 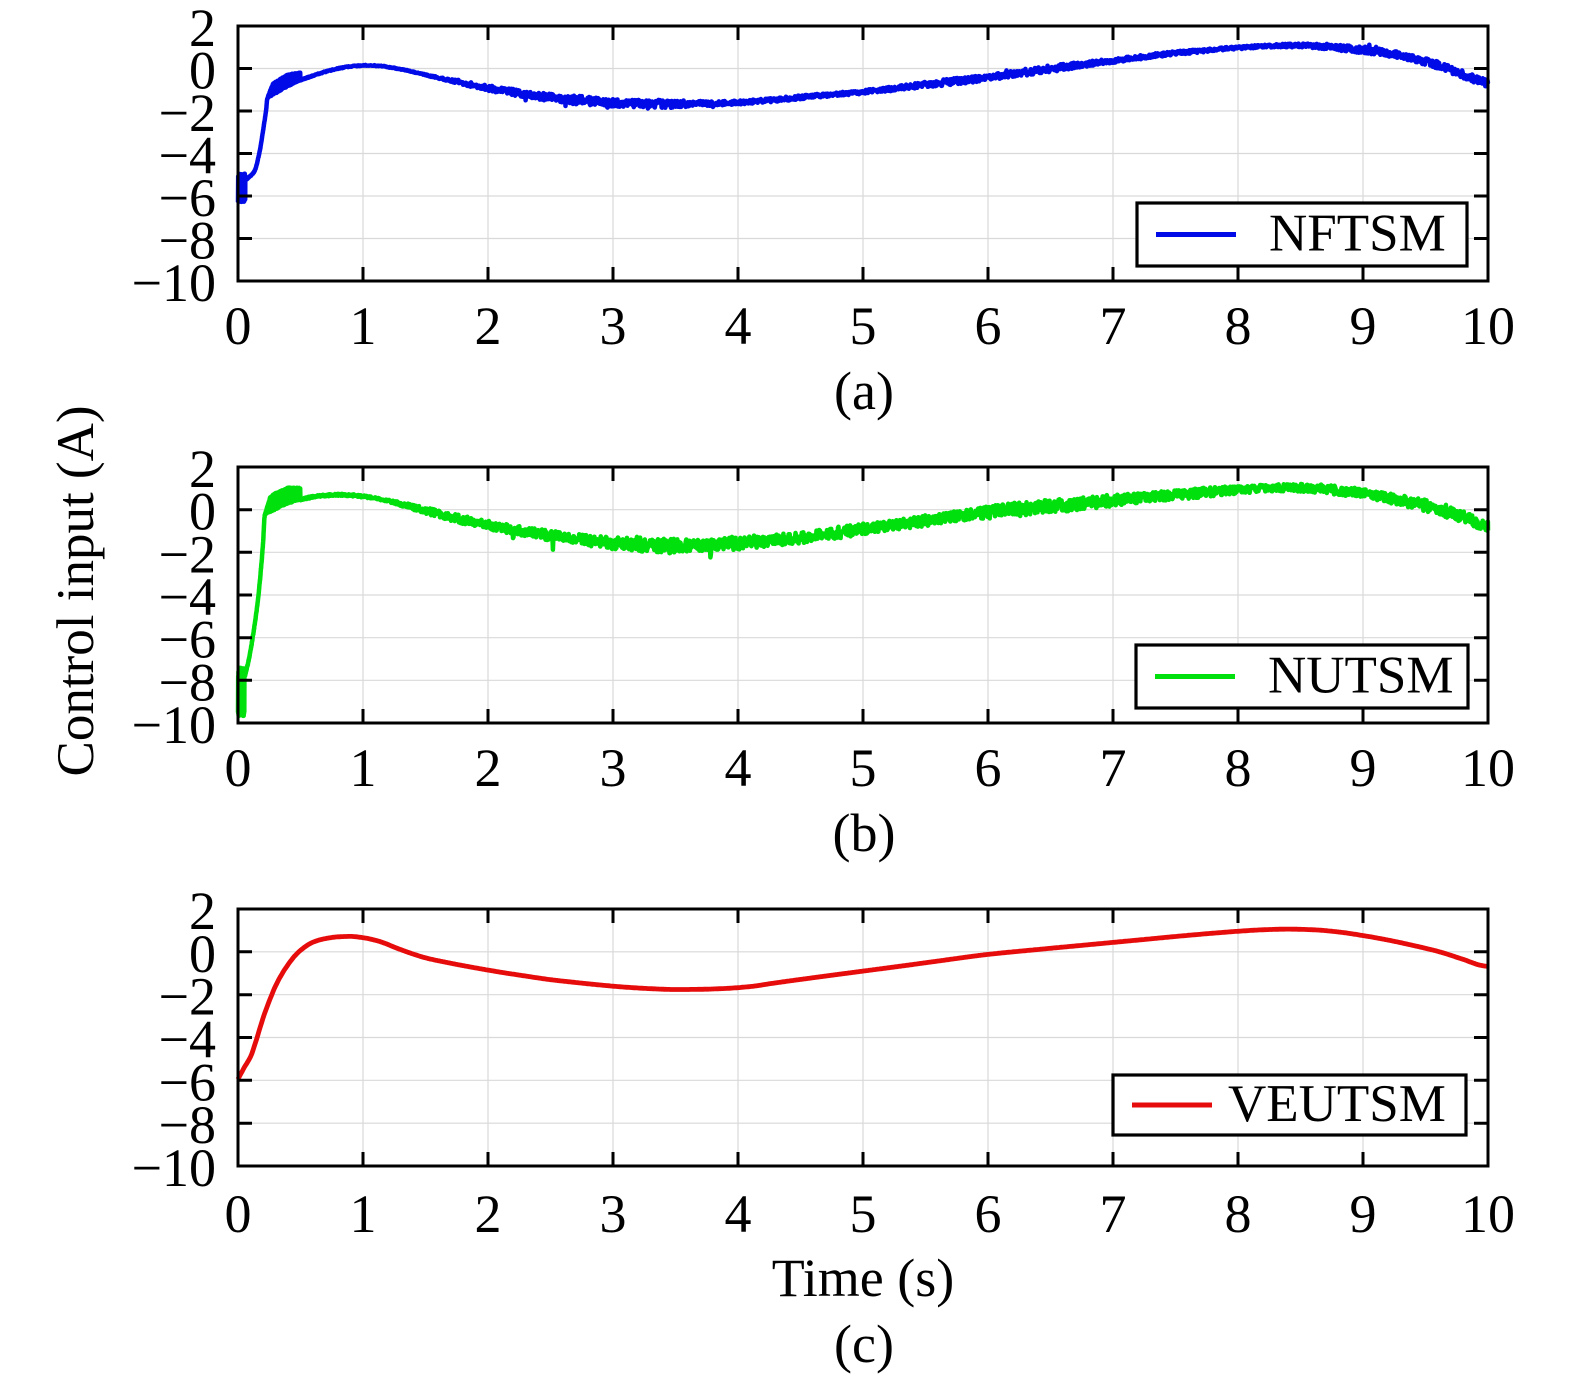 I want to click on svg-text: (b), so click(x=864, y=833).